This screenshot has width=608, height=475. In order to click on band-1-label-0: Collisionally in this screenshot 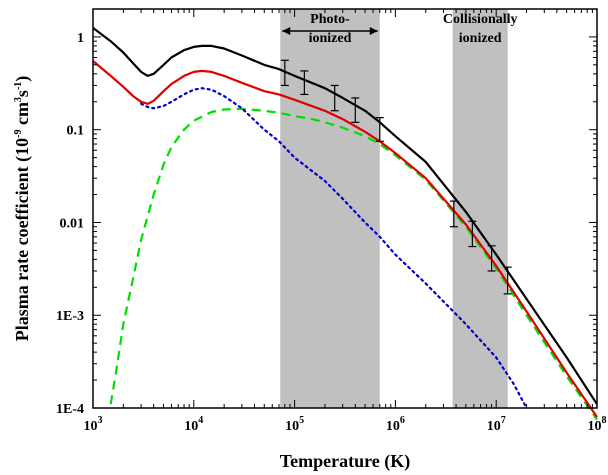, I will do `click(480, 19)`.